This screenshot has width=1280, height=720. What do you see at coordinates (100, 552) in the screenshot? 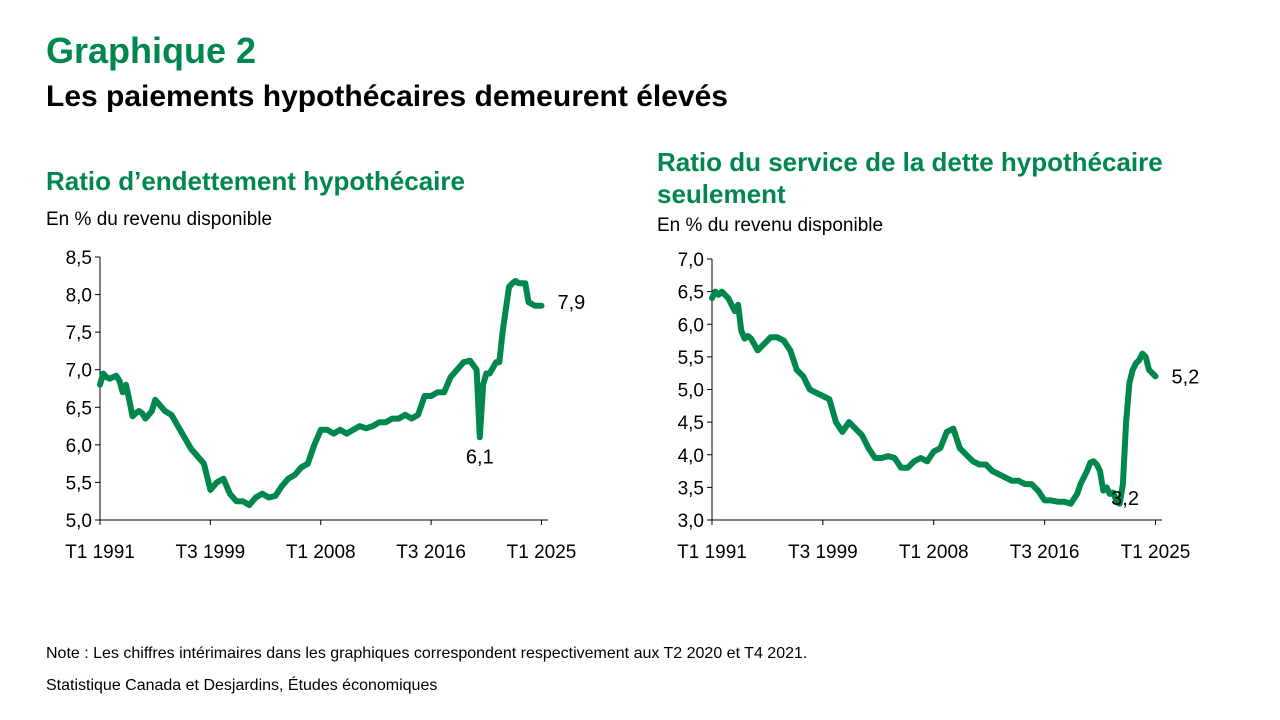
I see `left-x-tick-label: T1 1991` at bounding box center [100, 552].